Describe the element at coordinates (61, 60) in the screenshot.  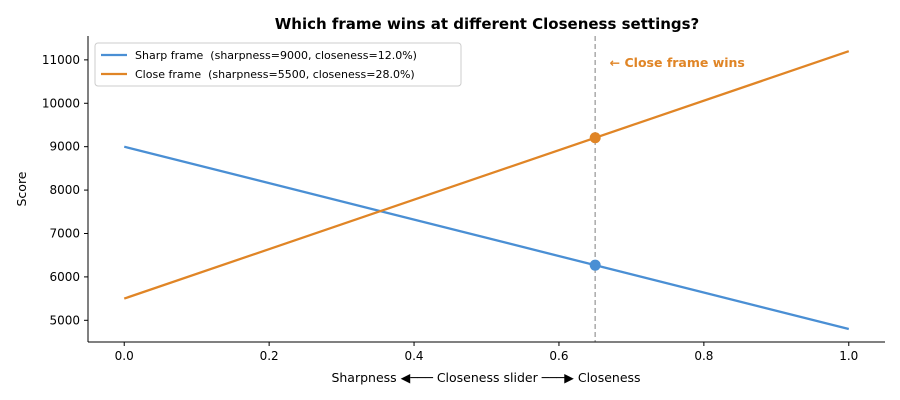
I see `y-tick-label: 11000` at that location.